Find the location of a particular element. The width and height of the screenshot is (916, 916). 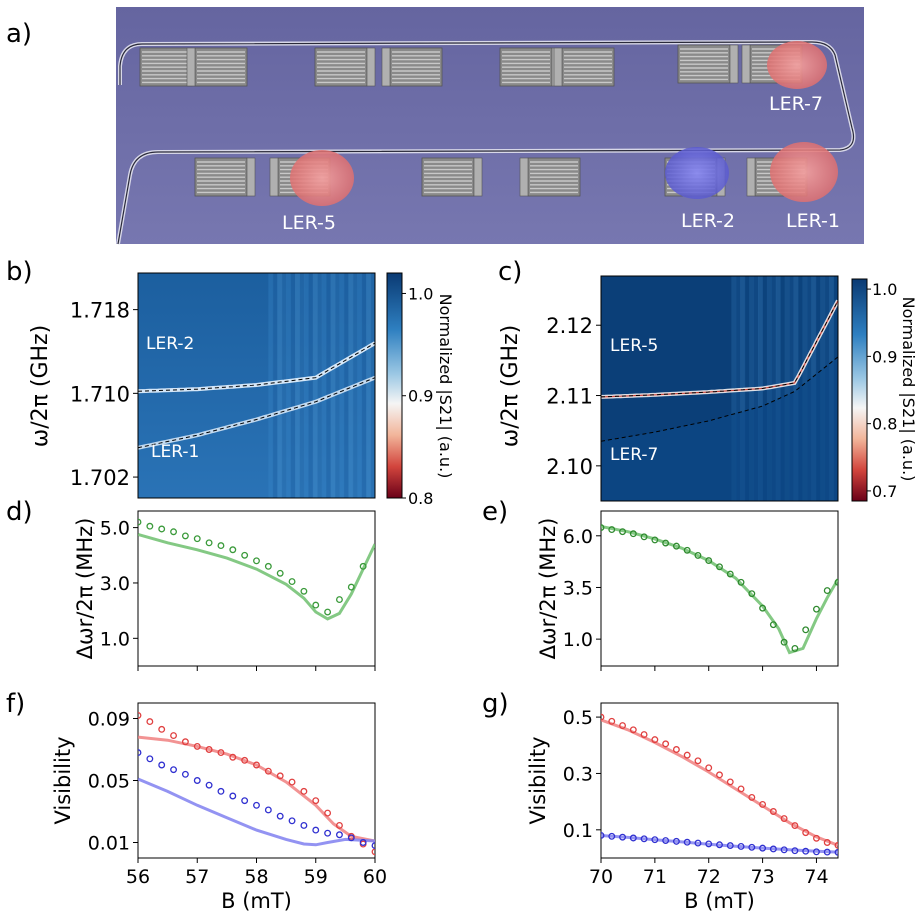

y-tick-label: 0.05 is located at coordinates (109, 782).